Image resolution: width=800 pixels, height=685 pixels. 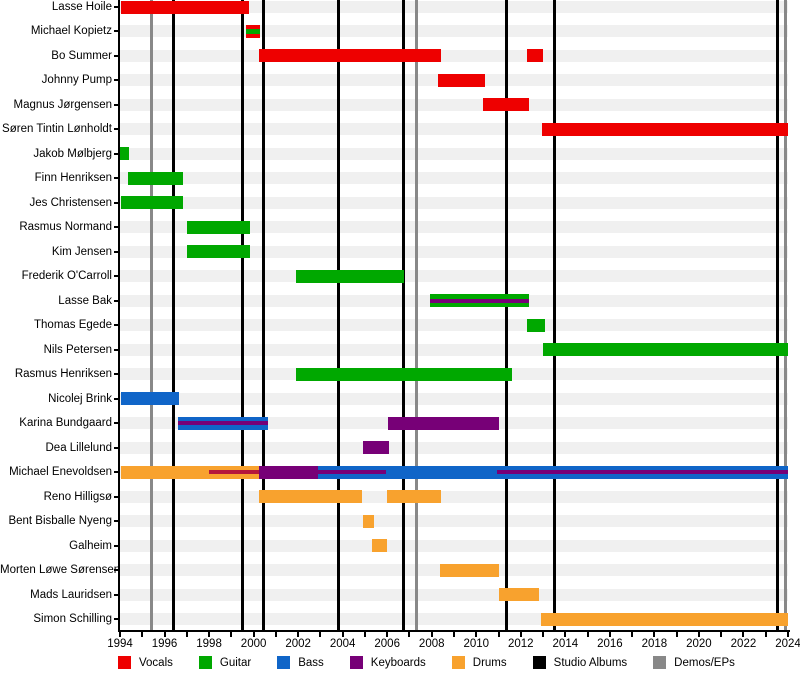 I want to click on legend-swatch-drums, so click(x=458, y=662).